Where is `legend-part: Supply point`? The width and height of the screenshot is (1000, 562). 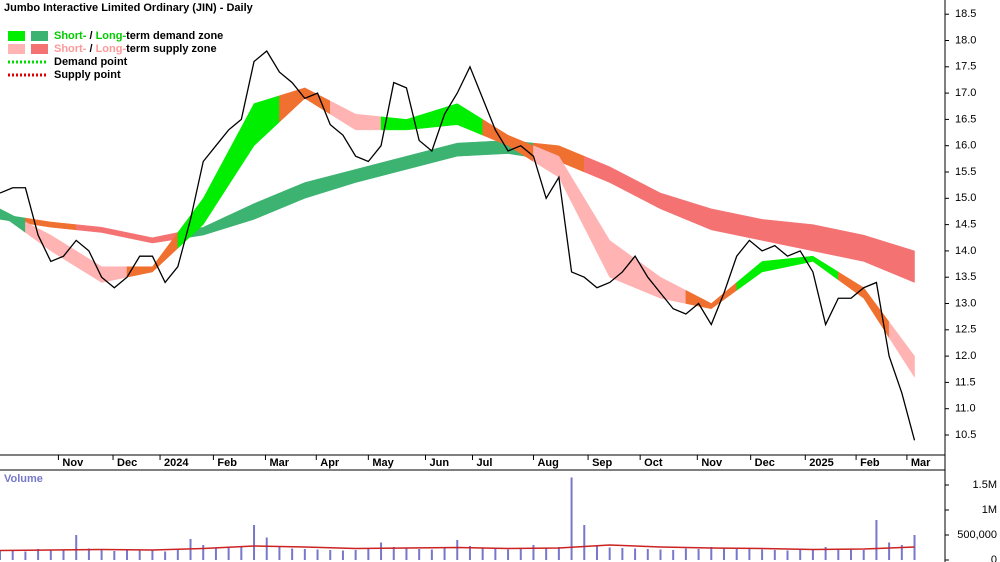 legend-part: Supply point is located at coordinates (87, 75).